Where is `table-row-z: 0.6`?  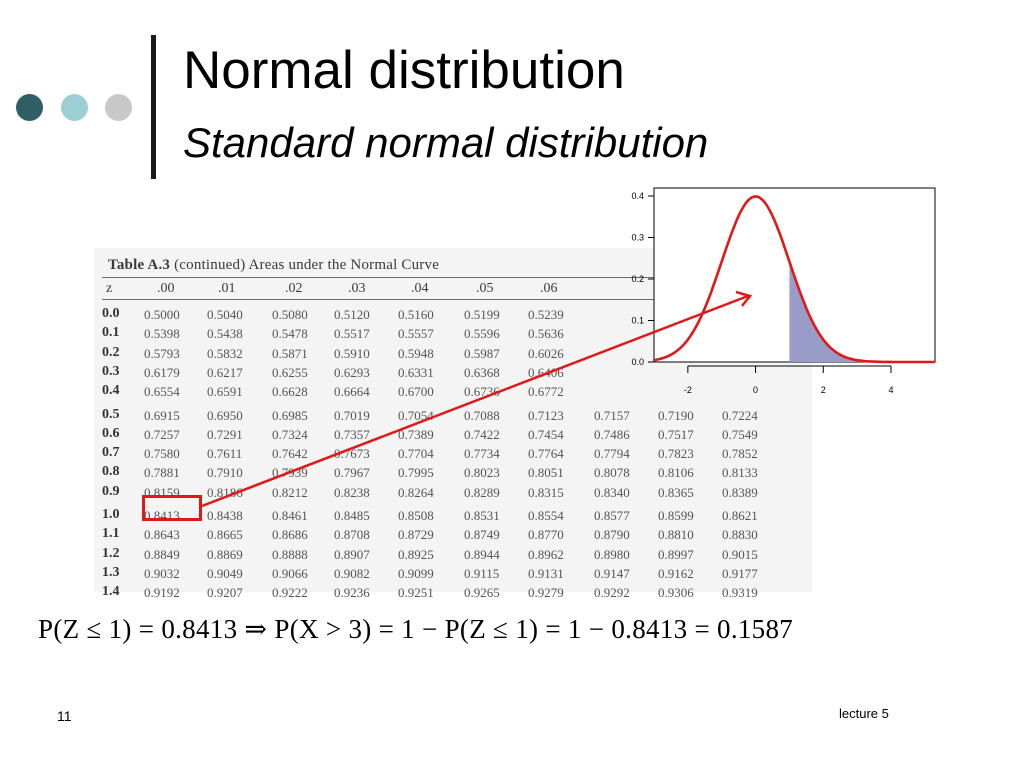 table-row-z: 0.6 is located at coordinates (111, 433).